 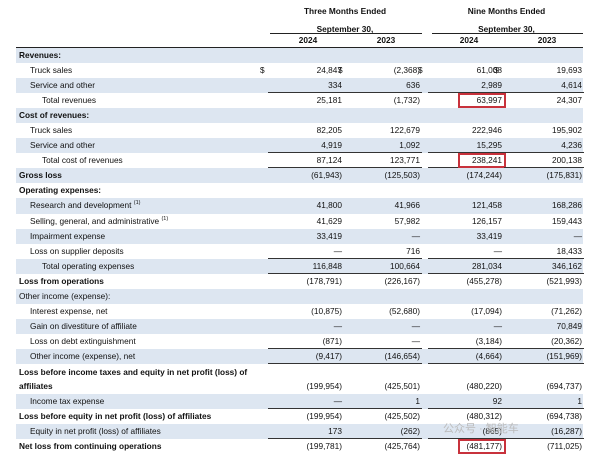 I want to click on cell-value: 2,989, so click(x=491, y=85).